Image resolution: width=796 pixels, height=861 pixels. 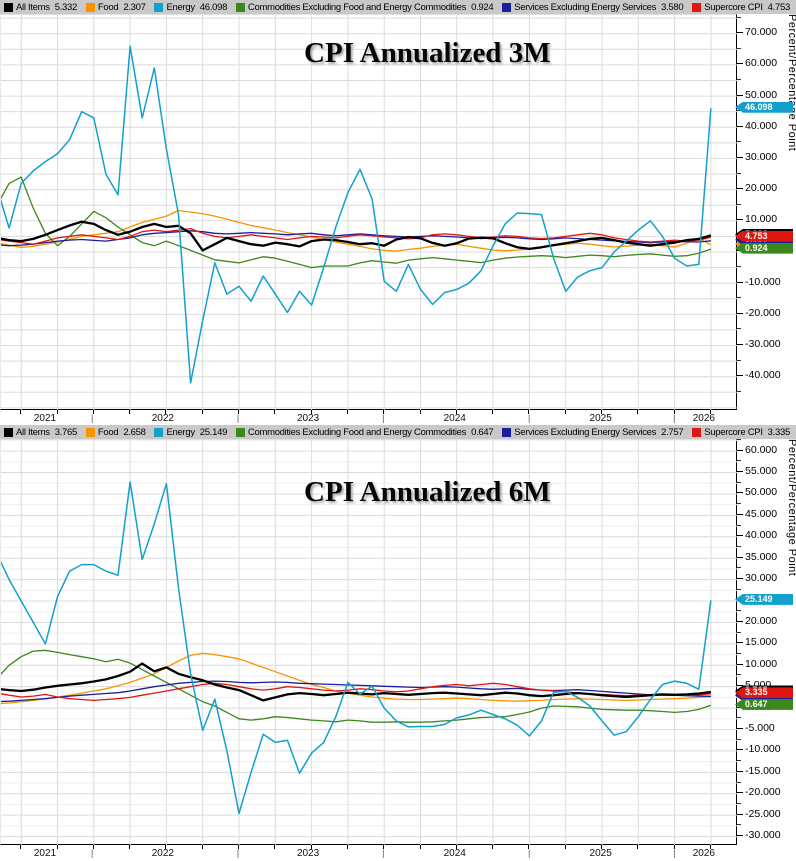 I want to click on y-tick-label: -5.000, so click(x=760, y=728).